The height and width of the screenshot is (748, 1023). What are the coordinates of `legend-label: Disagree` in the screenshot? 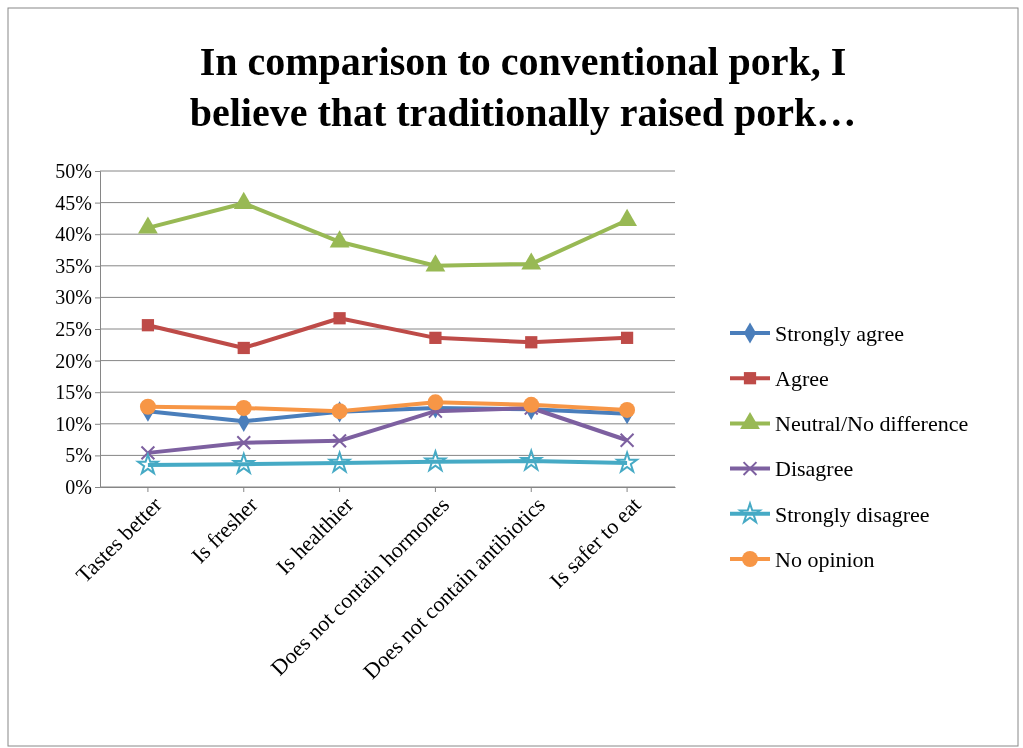 It's located at (814, 469).